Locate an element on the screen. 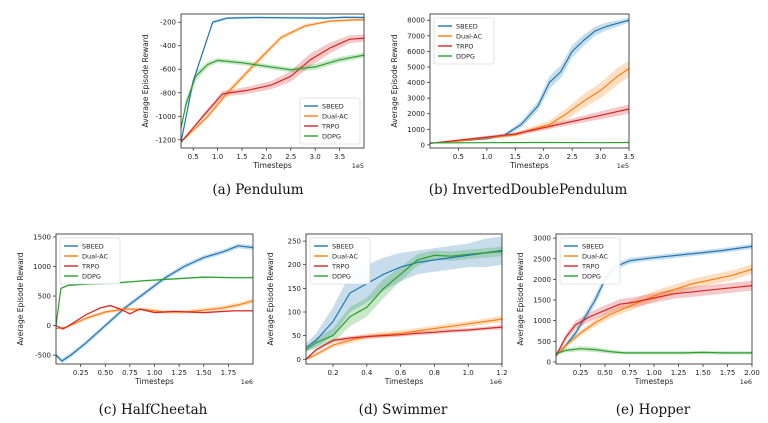 The image size is (768, 423). y-tick-label: -400 is located at coordinates (168, 46).